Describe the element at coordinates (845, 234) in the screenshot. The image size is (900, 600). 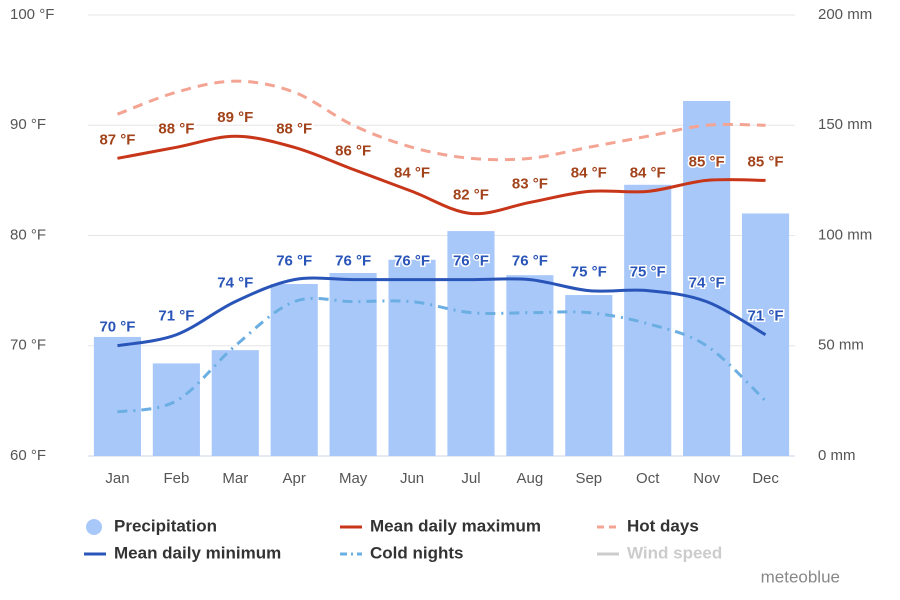
I see `y2-tick-label: 100 mm` at that location.